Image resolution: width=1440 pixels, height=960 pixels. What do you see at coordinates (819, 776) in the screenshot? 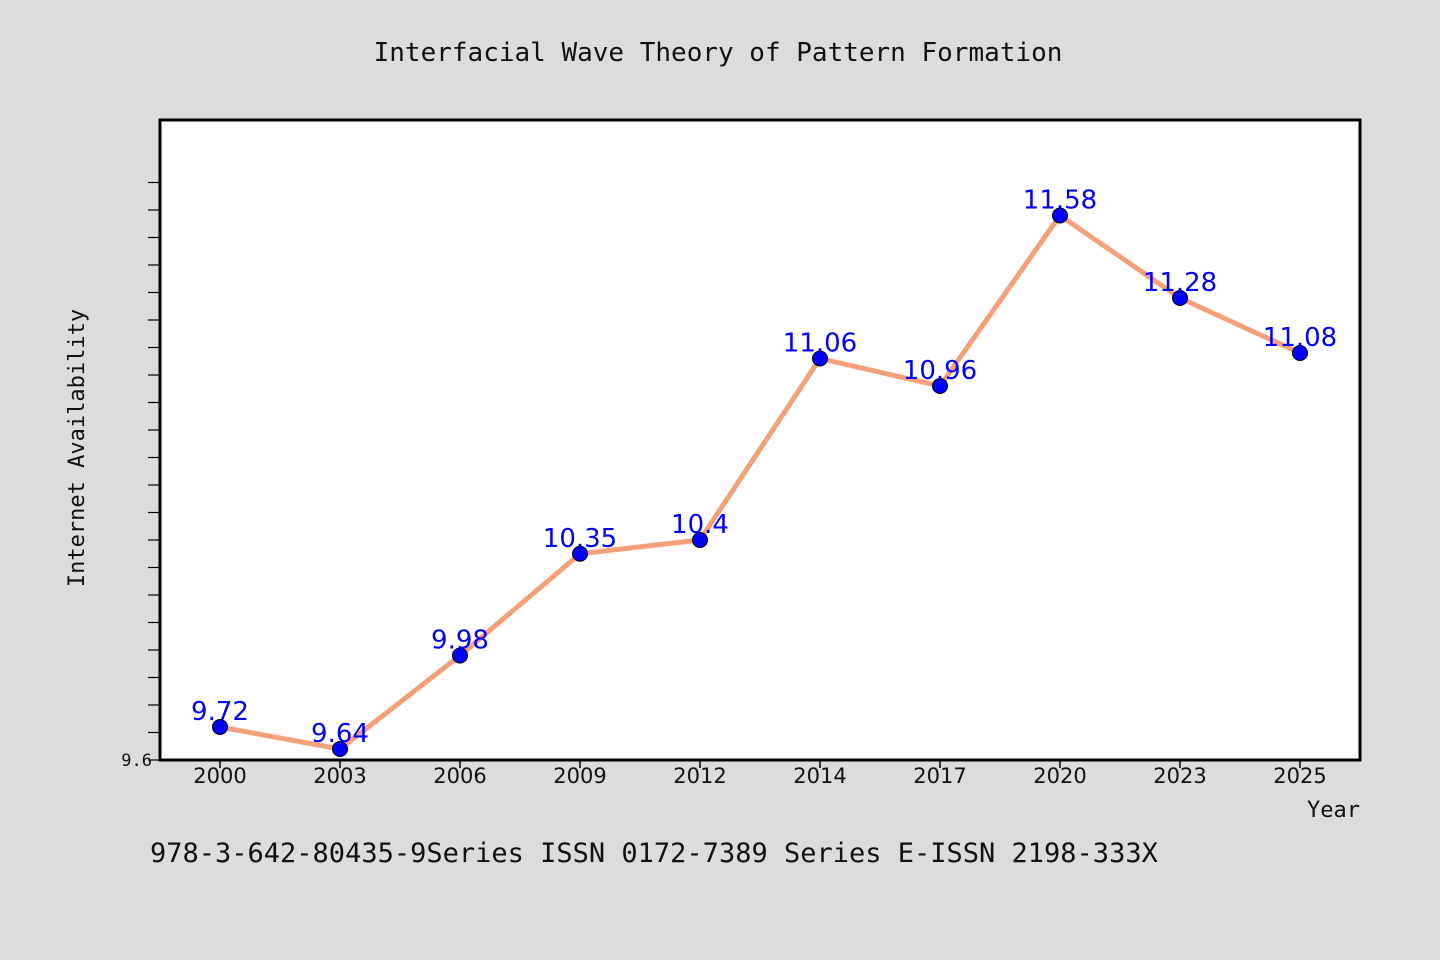
I see `x-tick-label: 2014` at bounding box center [819, 776].